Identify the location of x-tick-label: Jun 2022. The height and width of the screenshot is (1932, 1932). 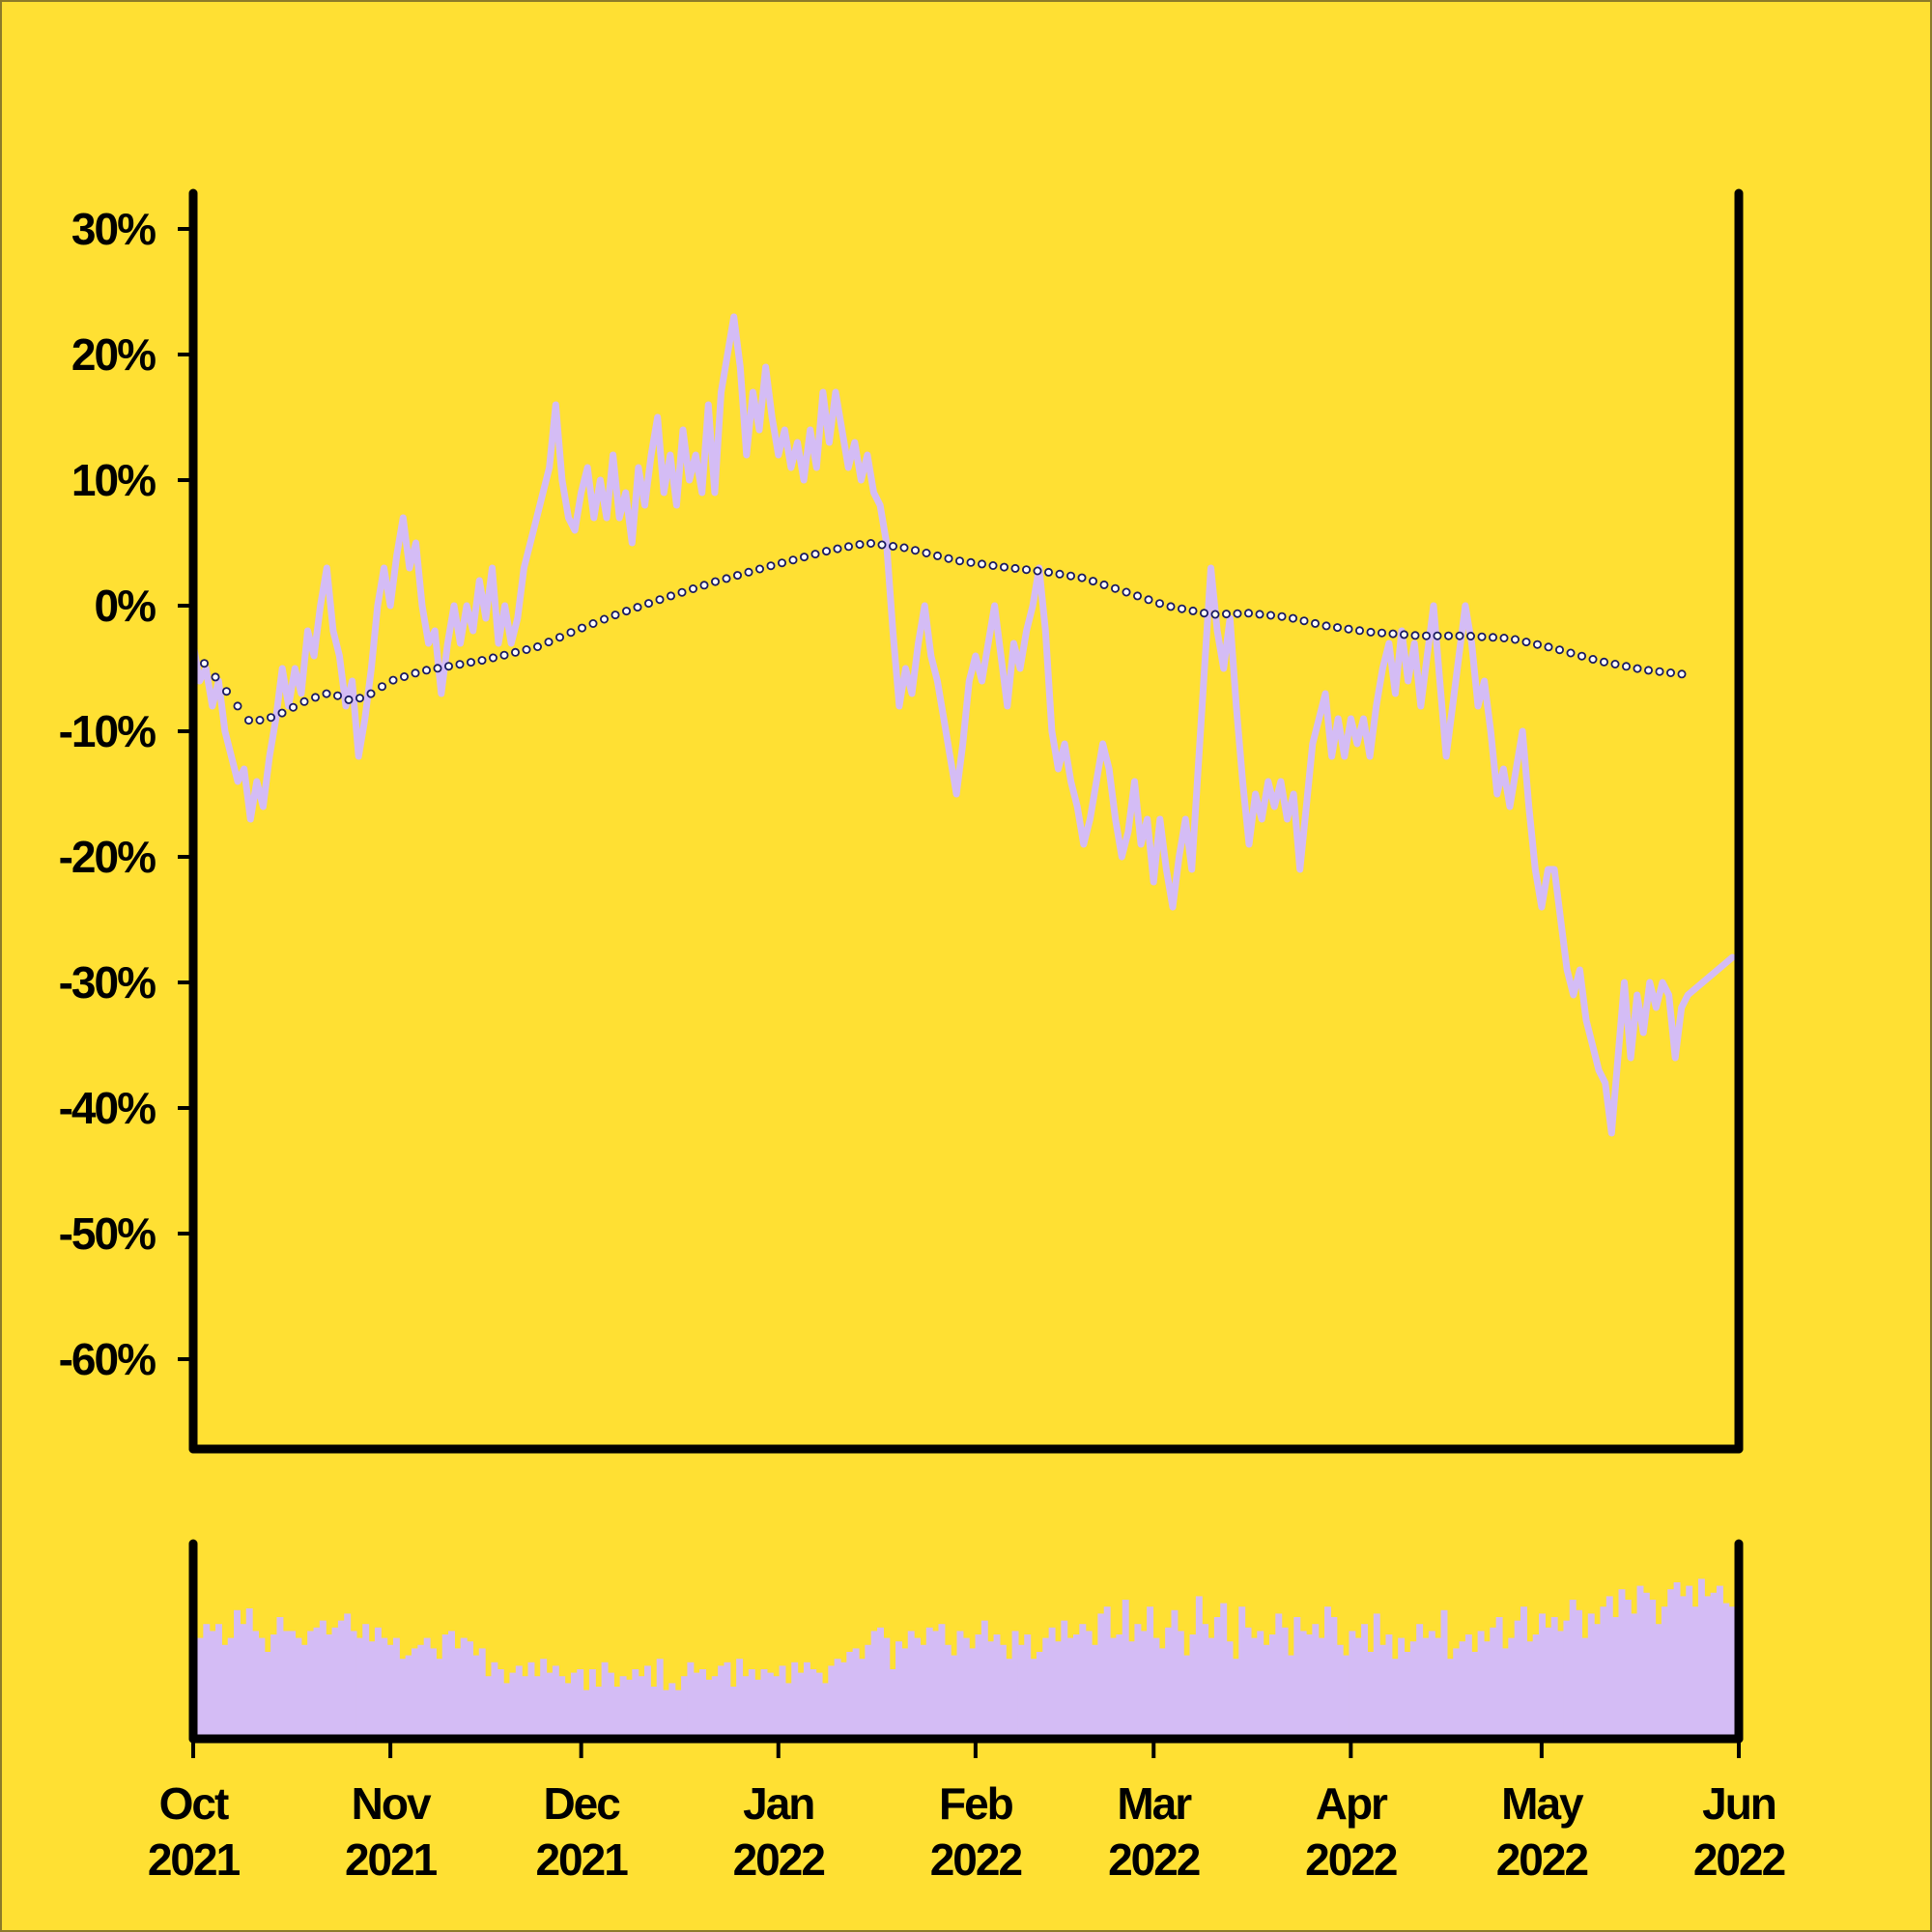
(1739, 1831).